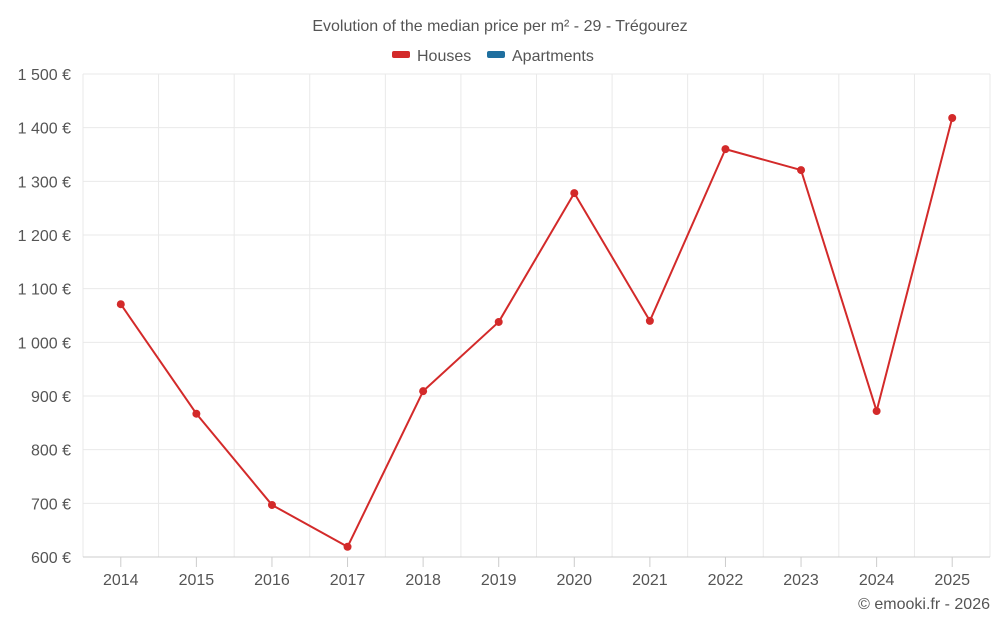 The image size is (1000, 625). Describe the element at coordinates (574, 193) in the screenshot. I see `data-point-2020` at that location.